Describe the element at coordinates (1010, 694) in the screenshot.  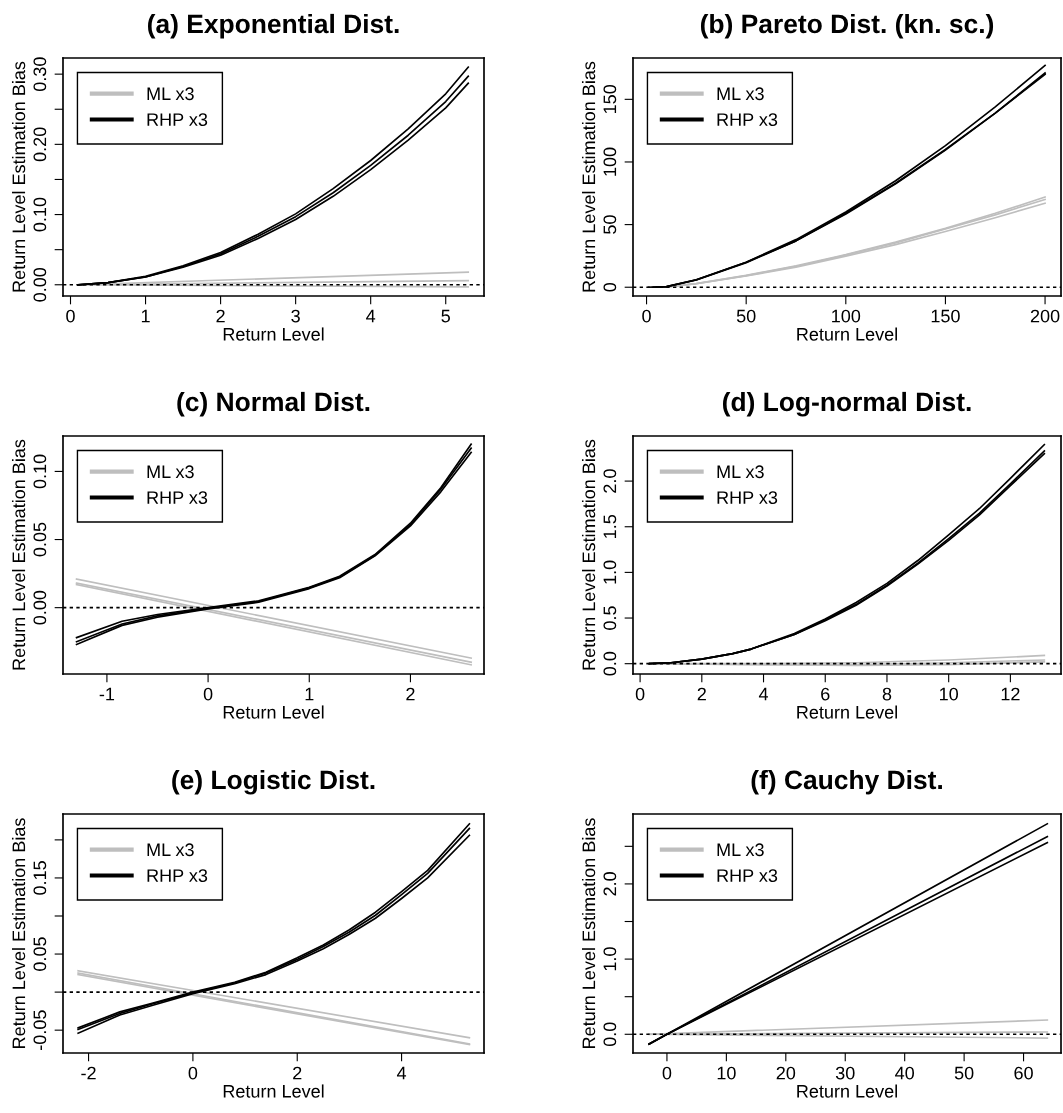
I see `x-tick-label: 12` at that location.